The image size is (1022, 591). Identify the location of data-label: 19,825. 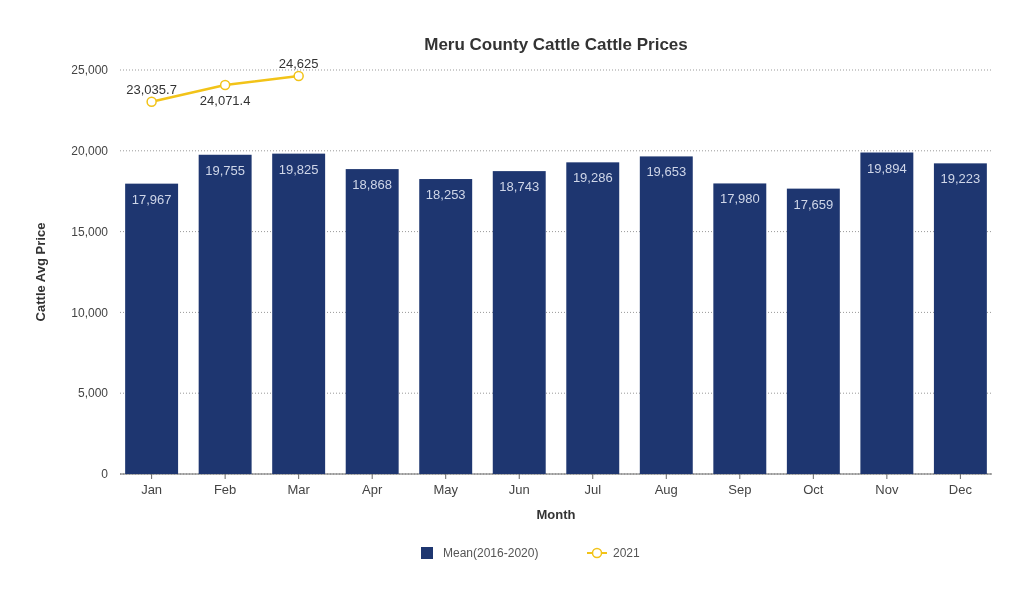
(298, 169).